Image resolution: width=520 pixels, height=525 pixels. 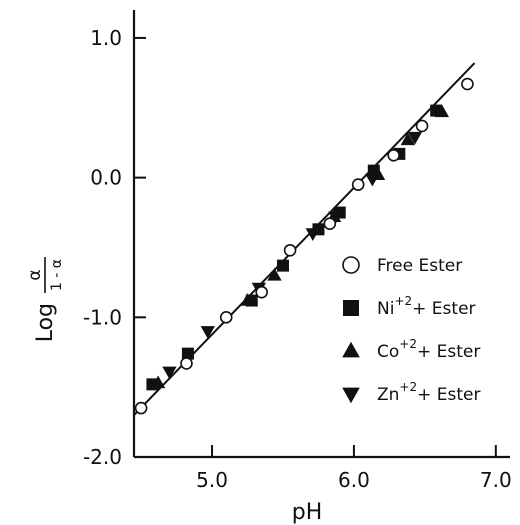 I want to click on legend-item: Free Ester, so click(x=402, y=266).